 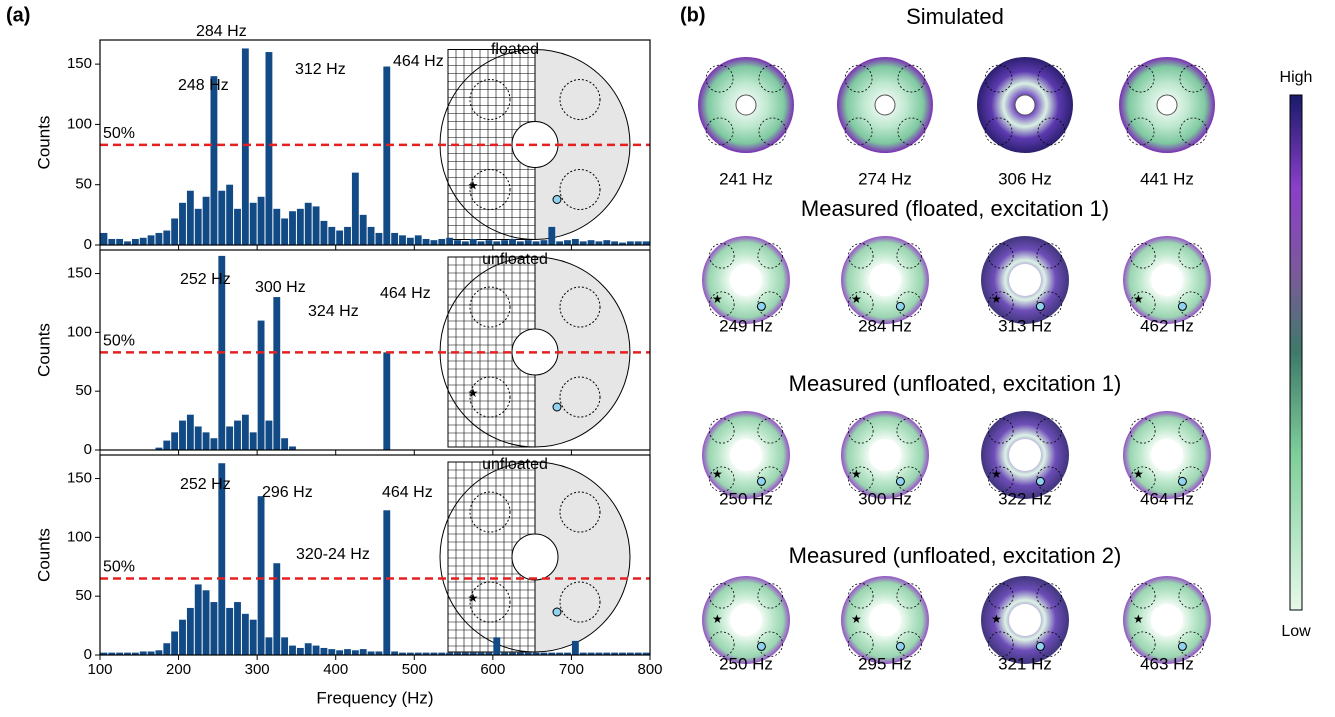 What do you see at coordinates (535, 557) in the screenshot?
I see `inset-hole` at bounding box center [535, 557].